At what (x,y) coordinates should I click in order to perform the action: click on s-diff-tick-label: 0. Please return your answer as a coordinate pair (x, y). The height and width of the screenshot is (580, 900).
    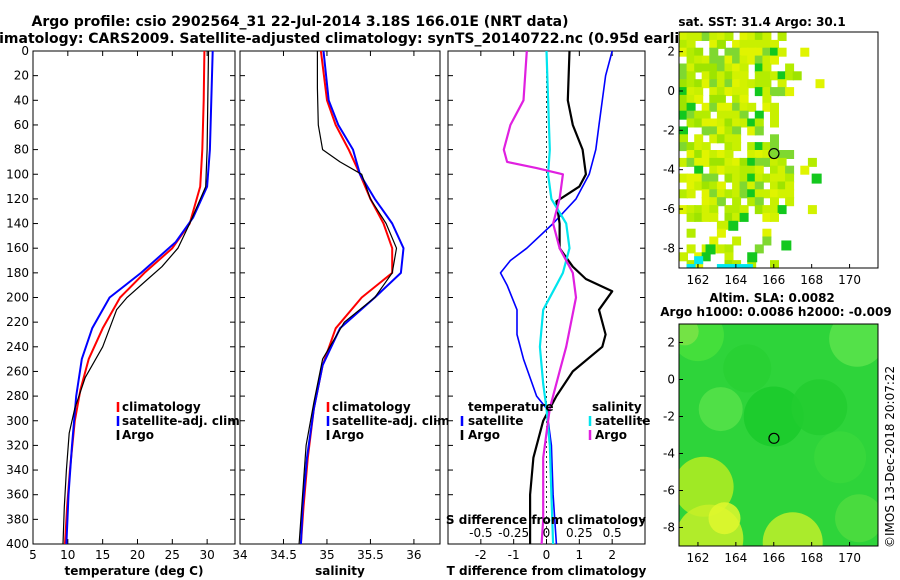
    Looking at the image, I should click on (547, 533).